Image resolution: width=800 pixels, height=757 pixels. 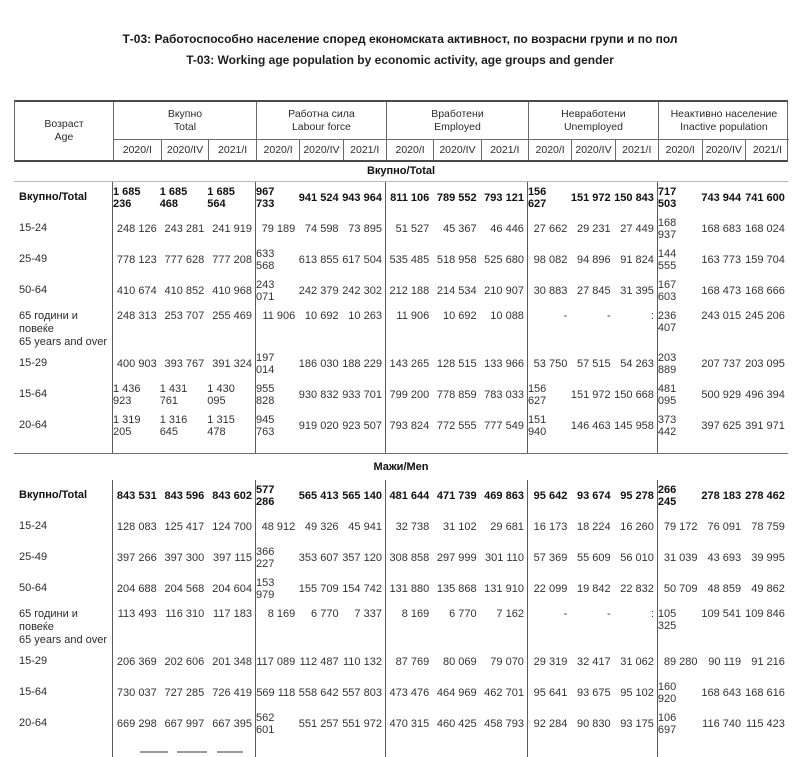 What do you see at coordinates (456, 290) in the screenshot?
I see `cell: 214 534` at bounding box center [456, 290].